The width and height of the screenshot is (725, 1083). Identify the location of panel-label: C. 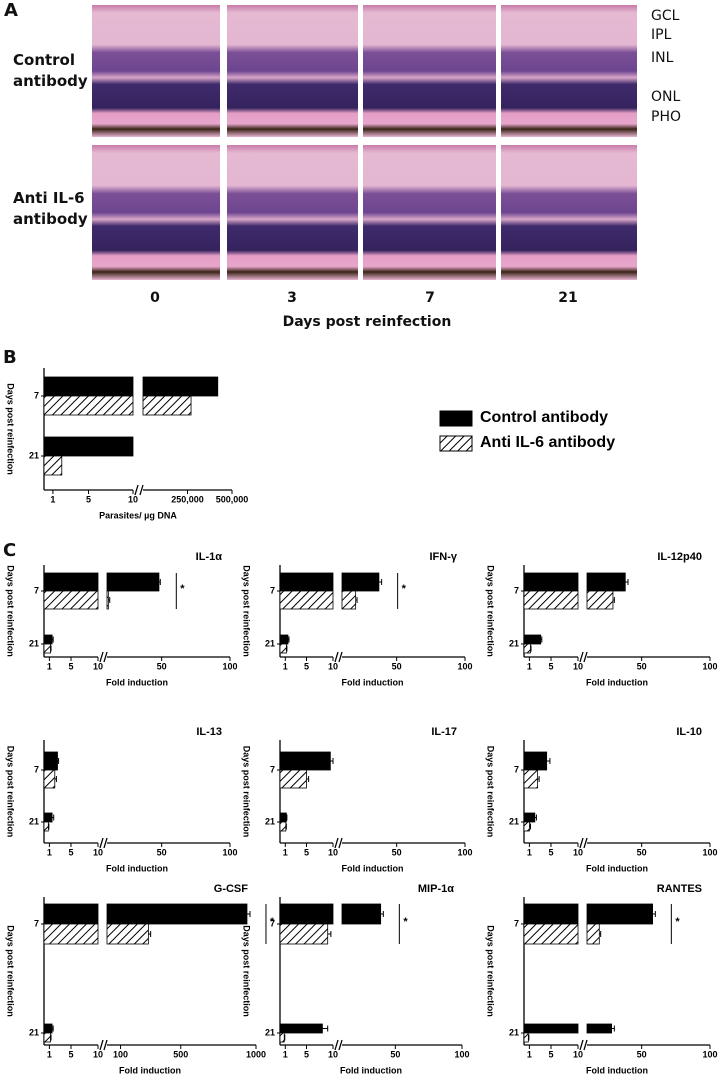
(10, 550).